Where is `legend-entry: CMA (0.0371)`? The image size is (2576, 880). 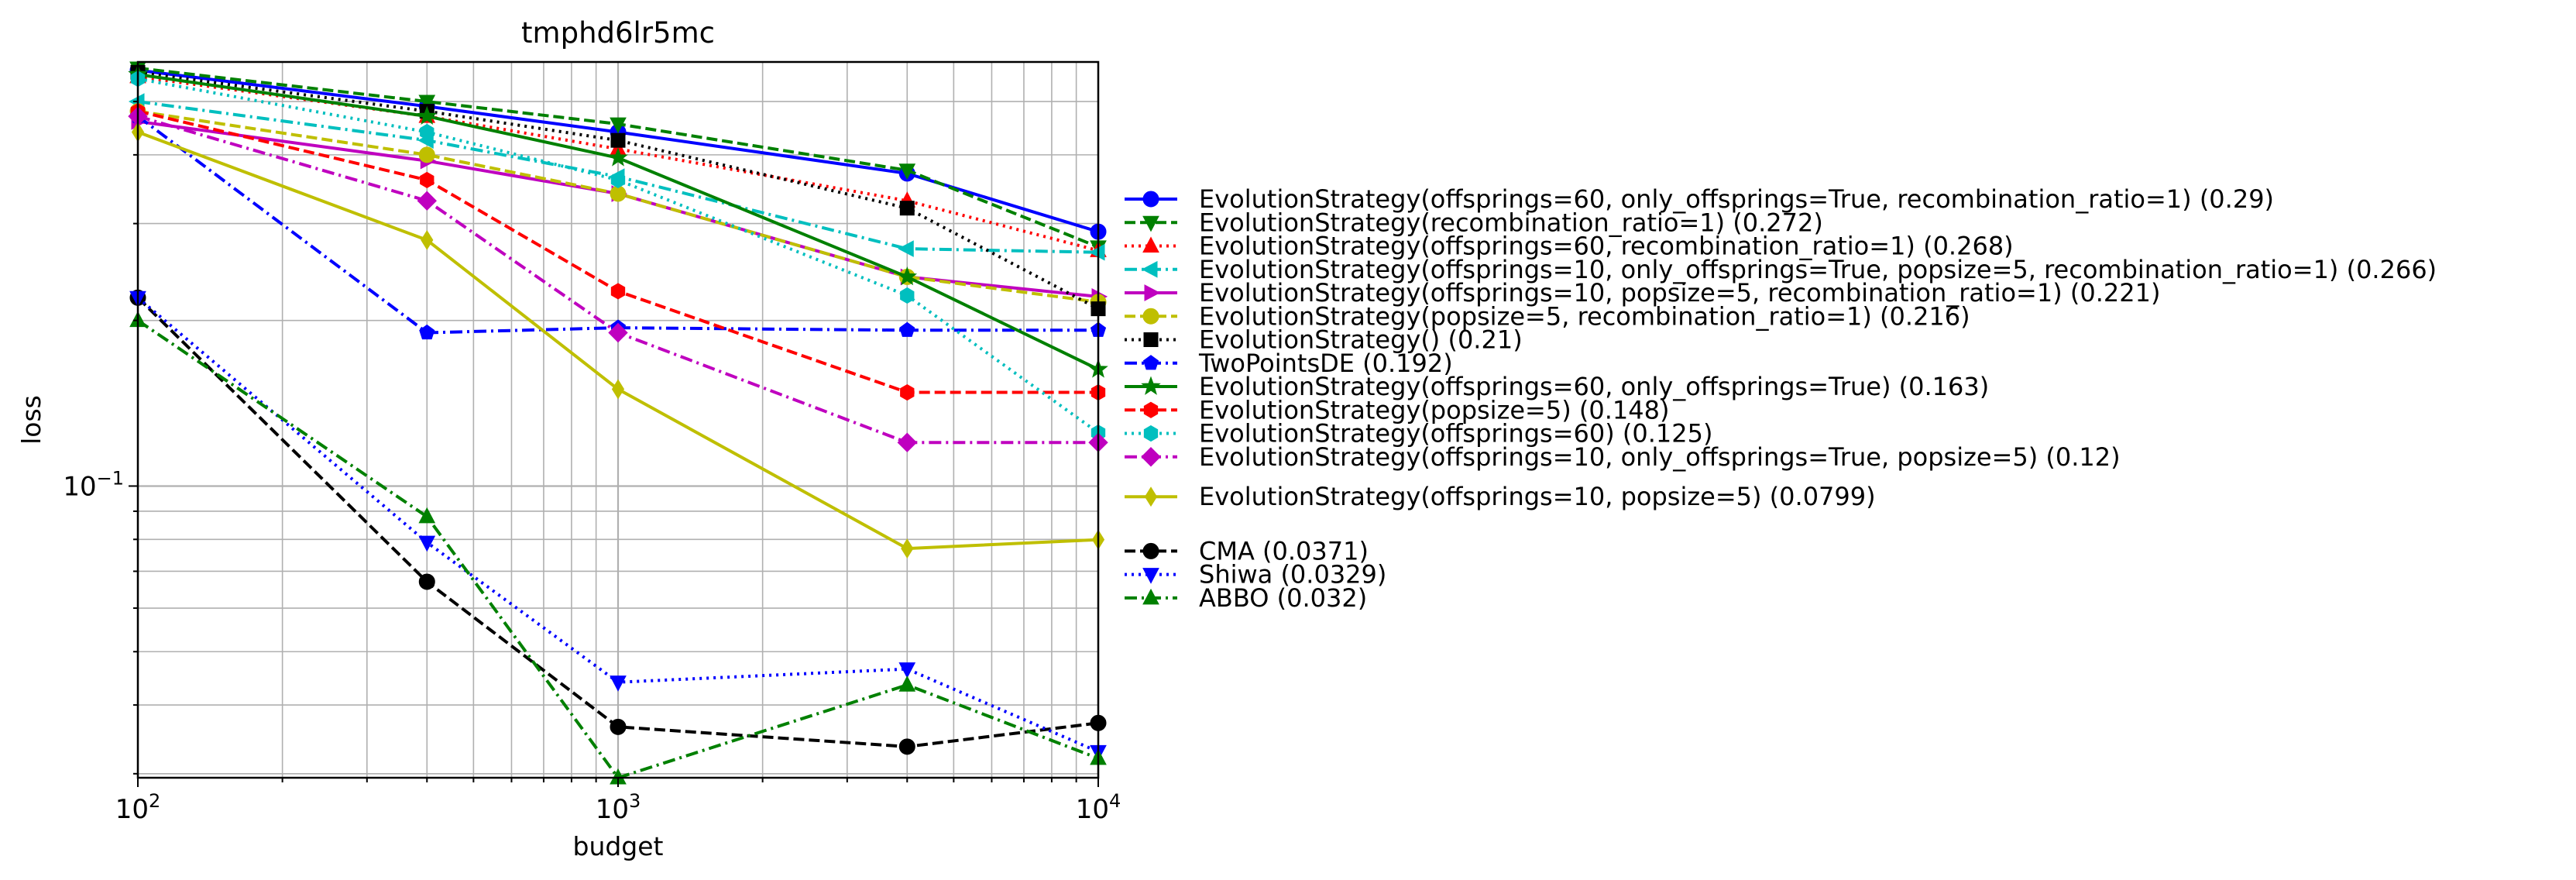
legend-entry: CMA (0.0371) is located at coordinates (1247, 550).